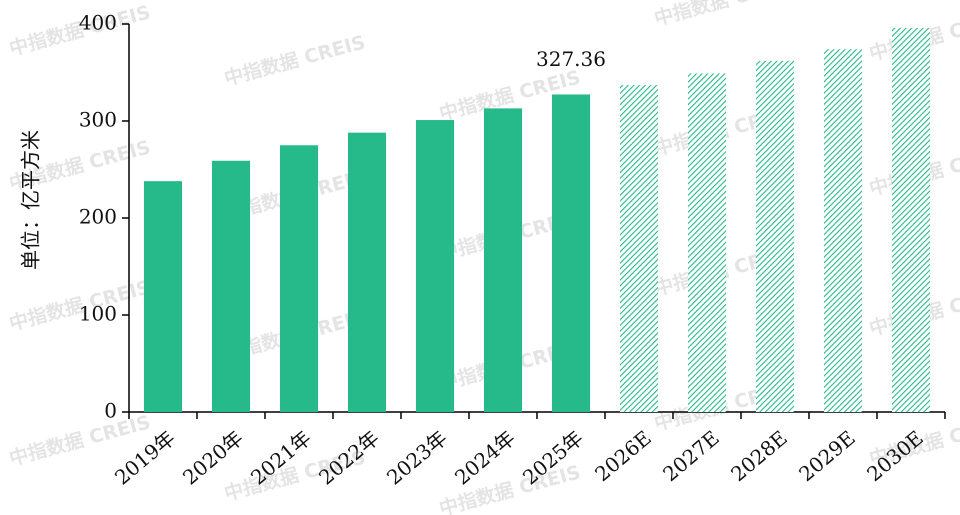 This screenshot has height=515, width=960. I want to click on y-tick-label: 400, so click(98, 23).